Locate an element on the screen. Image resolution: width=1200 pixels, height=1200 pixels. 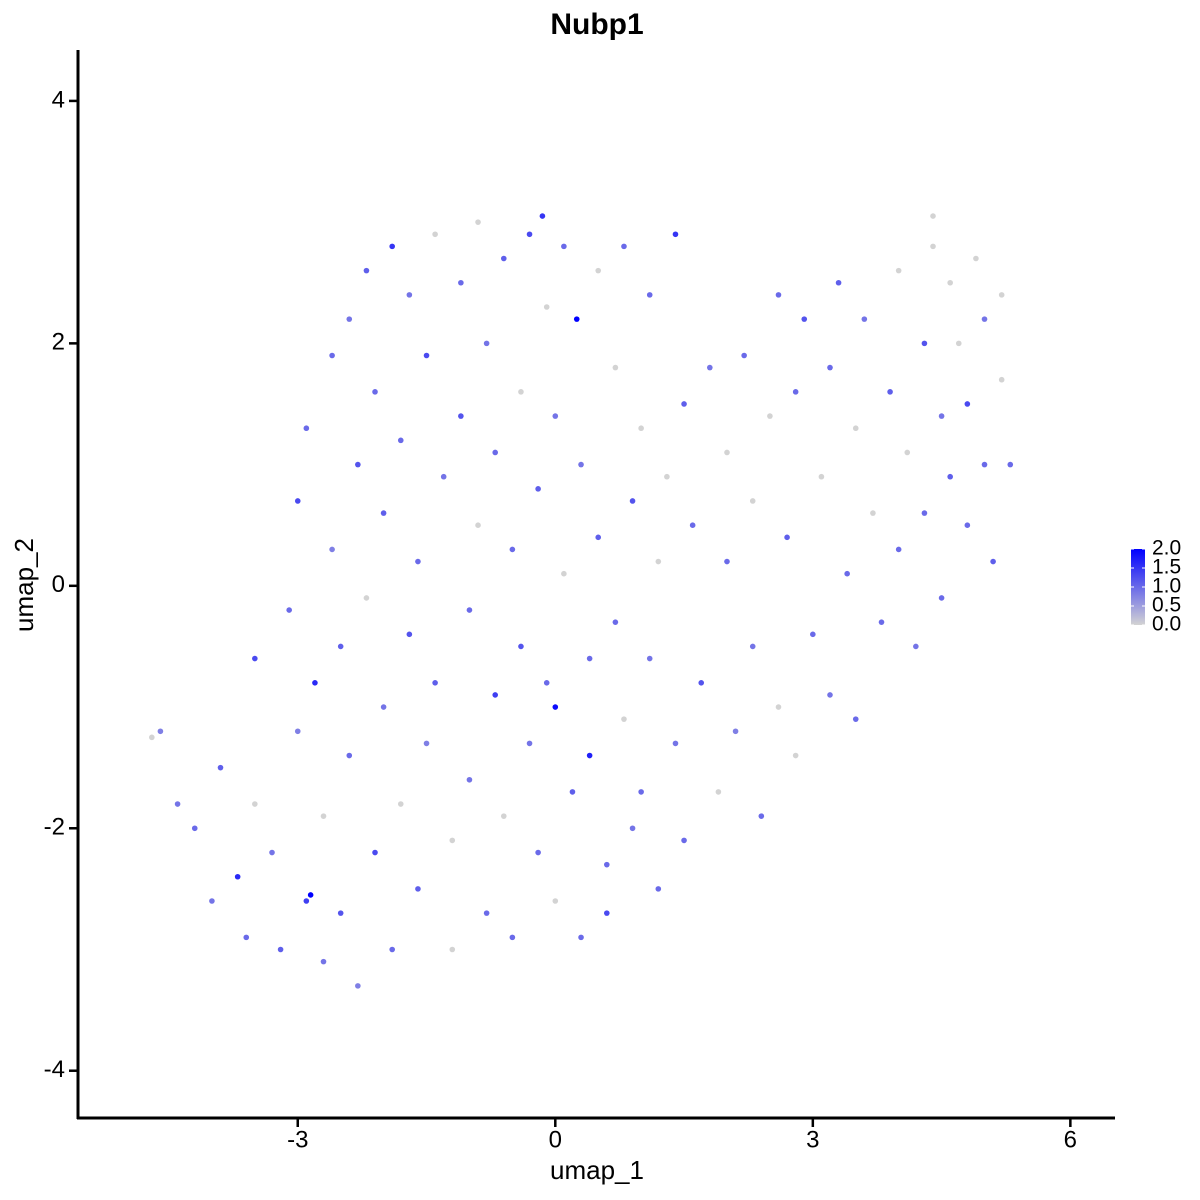
x-axis-title: umap_1 is located at coordinates (597, 1170).